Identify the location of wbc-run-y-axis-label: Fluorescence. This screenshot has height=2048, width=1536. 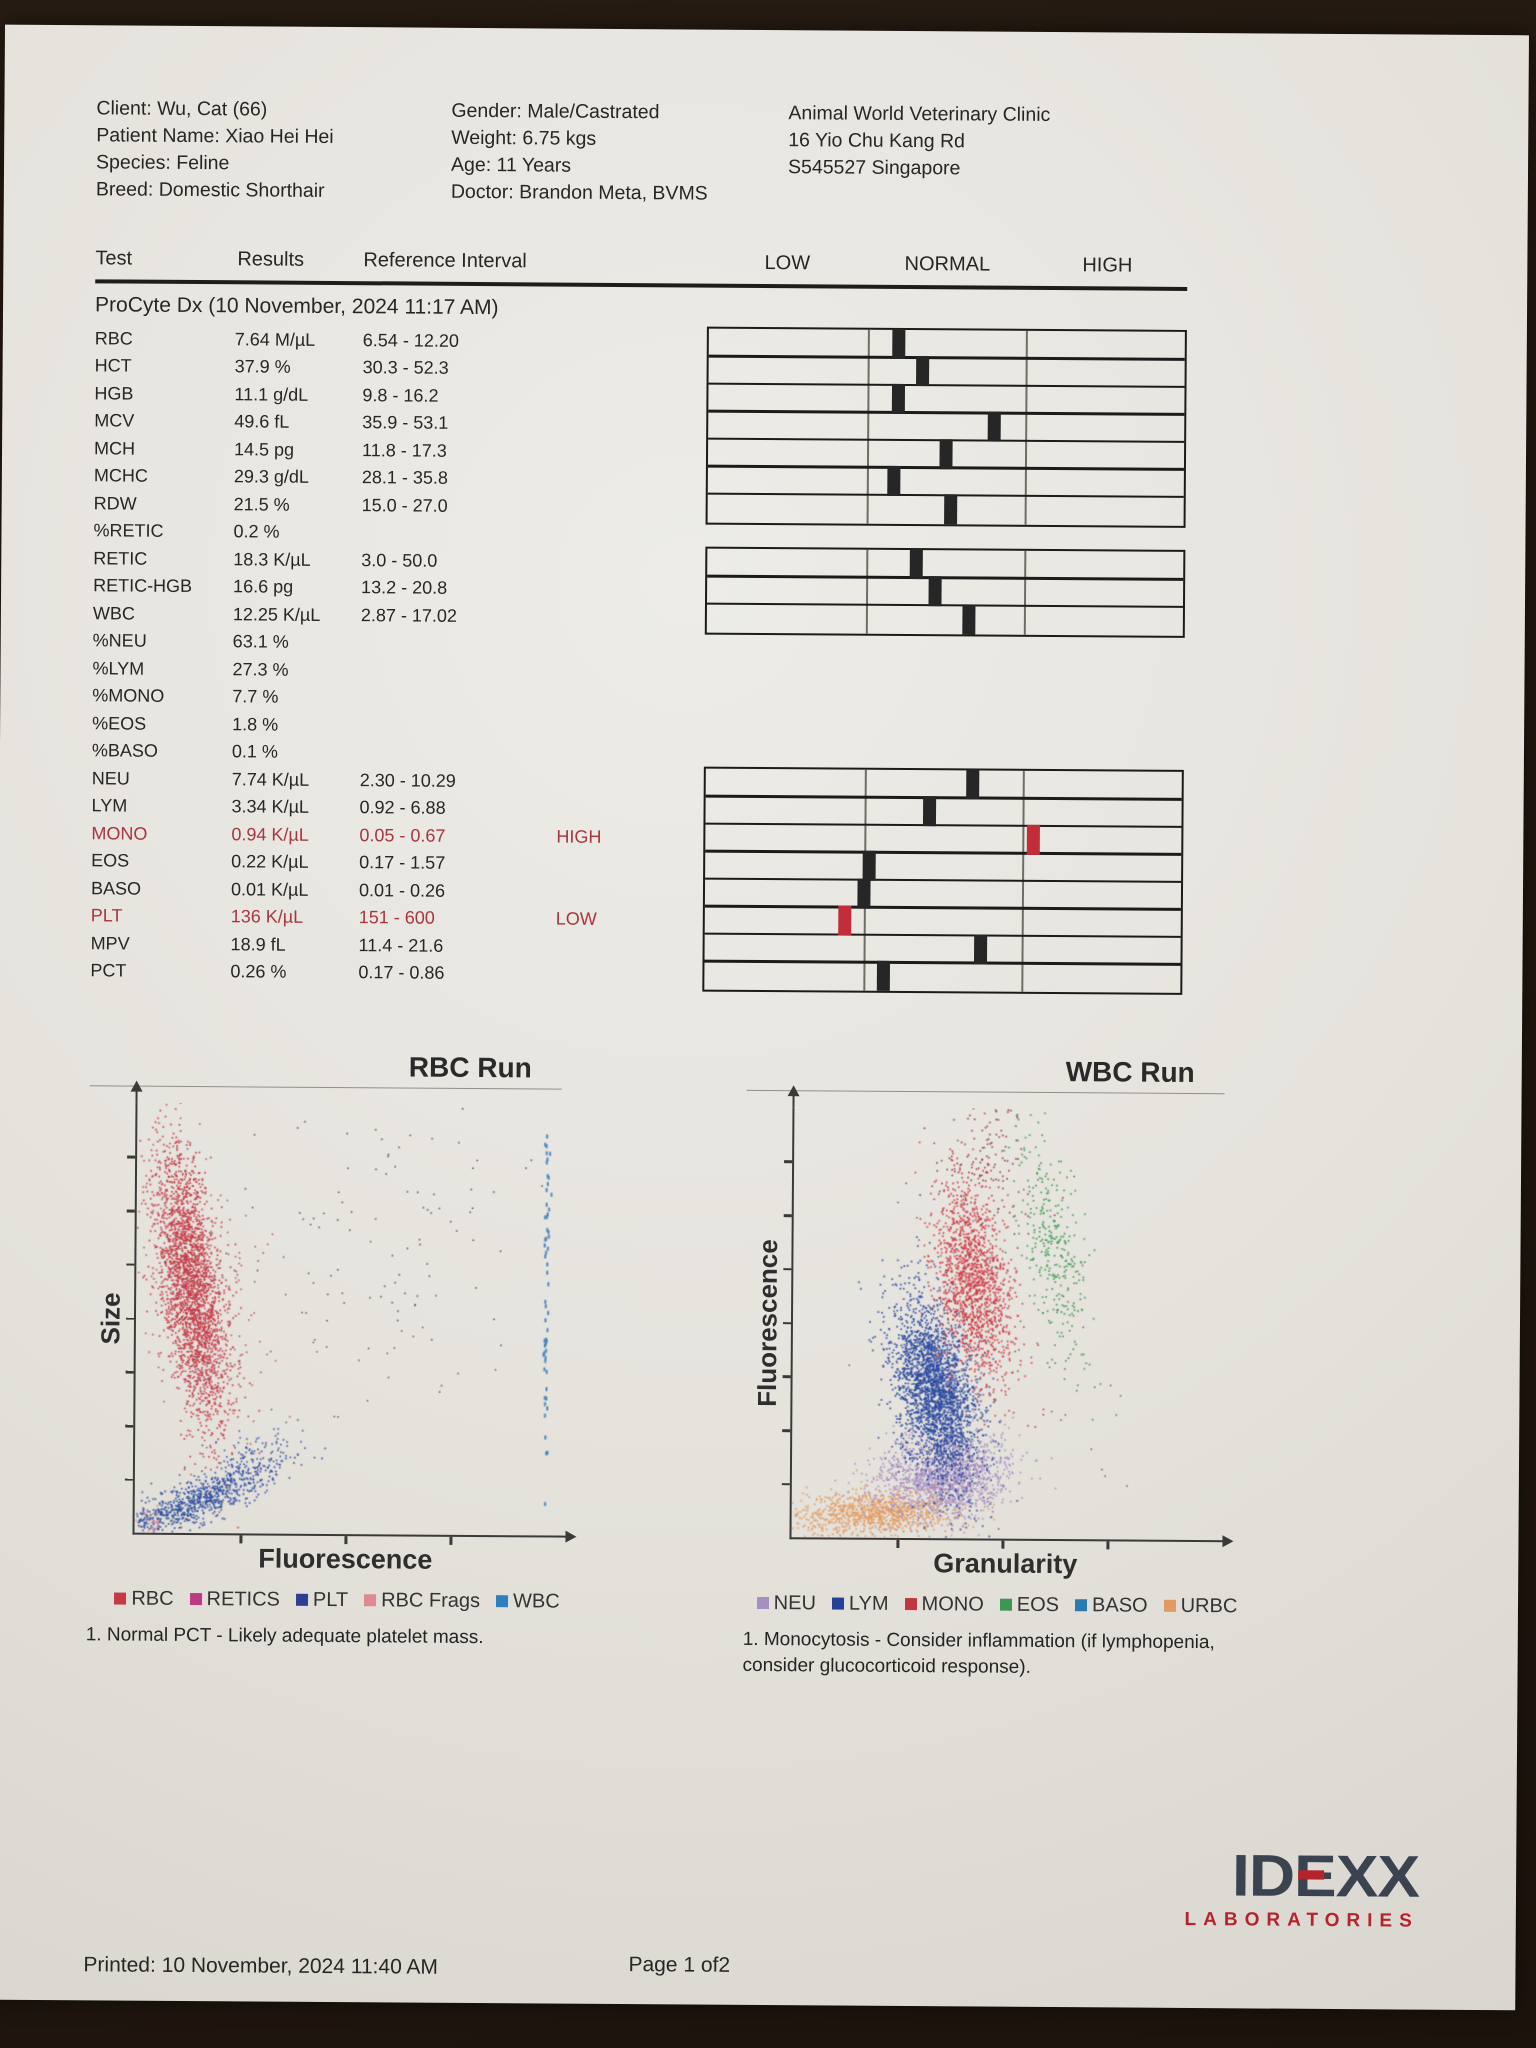
(767, 1322).